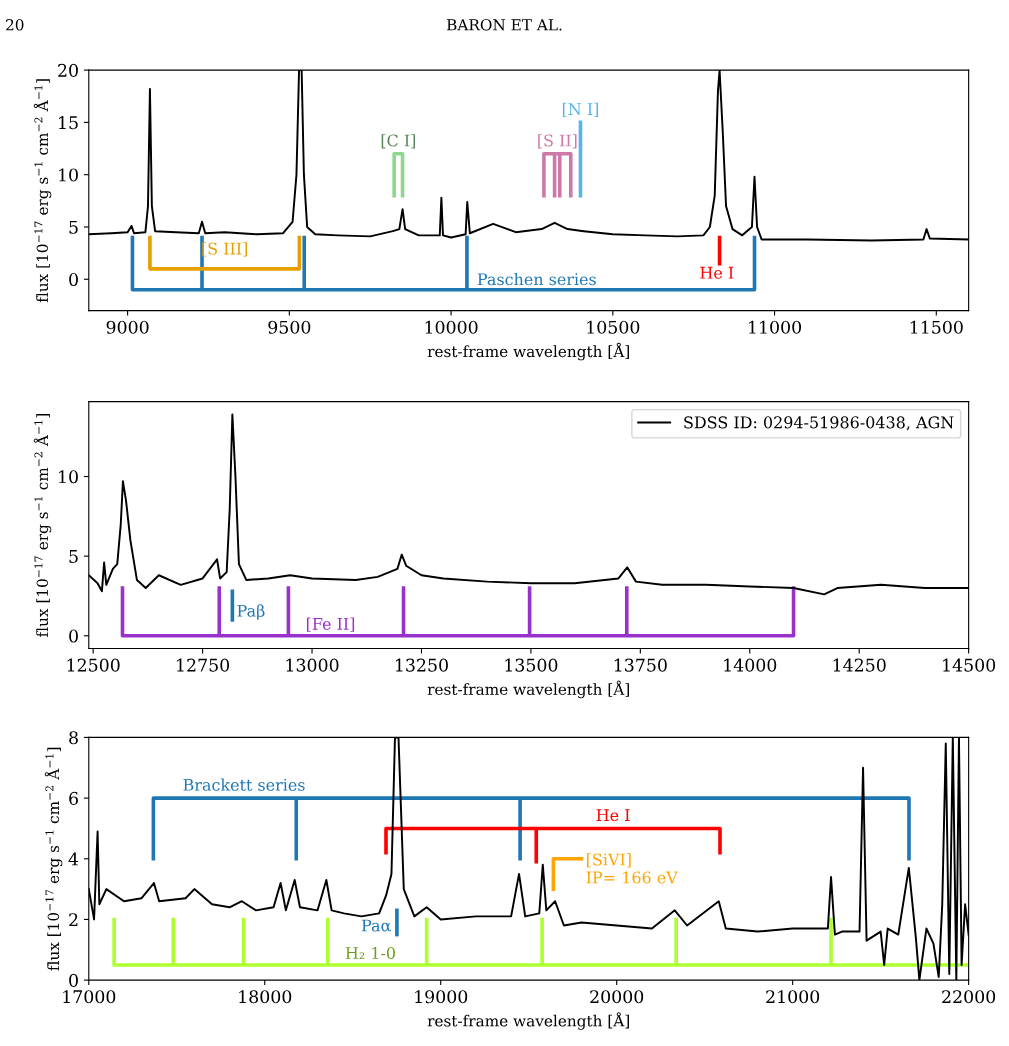  Describe the element at coordinates (127, 327) in the screenshot. I see `x-tick-label: 9000` at that location.